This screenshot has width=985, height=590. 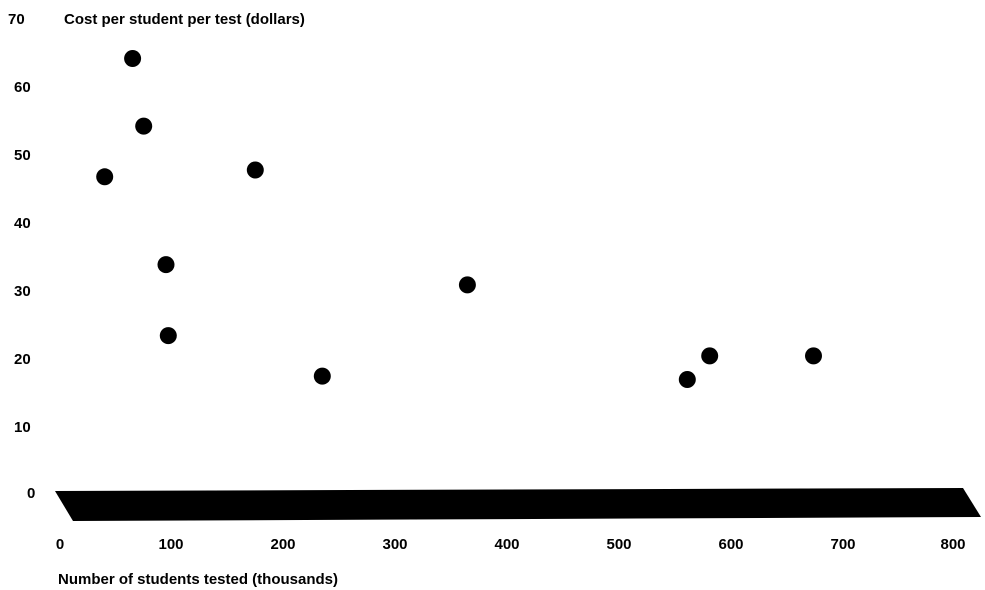 I want to click on y-tick-label: 30, so click(x=22, y=291).